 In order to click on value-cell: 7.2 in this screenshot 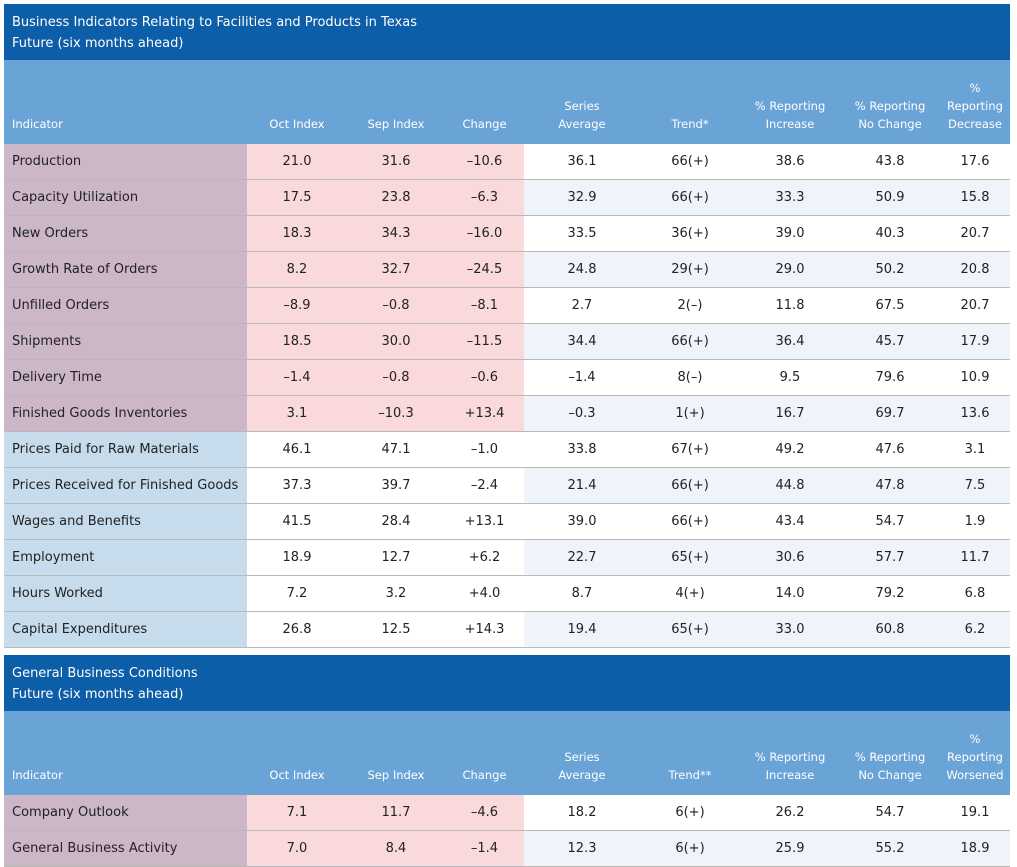, I will do `click(297, 593)`.